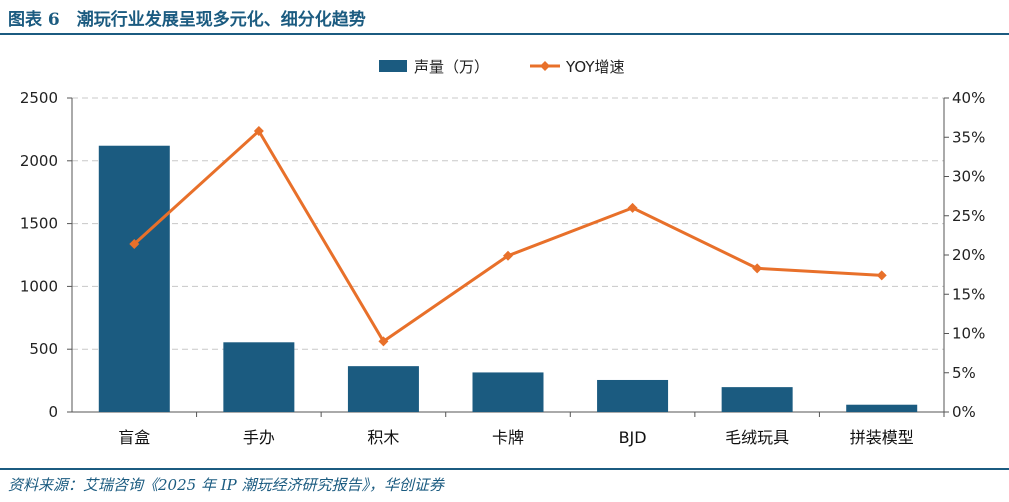  Describe the element at coordinates (226, 485) in the screenshot. I see `source-note: 资料来源：艾瑞咨询《2025 年 IP 潮玩经济研究报告》，华创证券` at that location.